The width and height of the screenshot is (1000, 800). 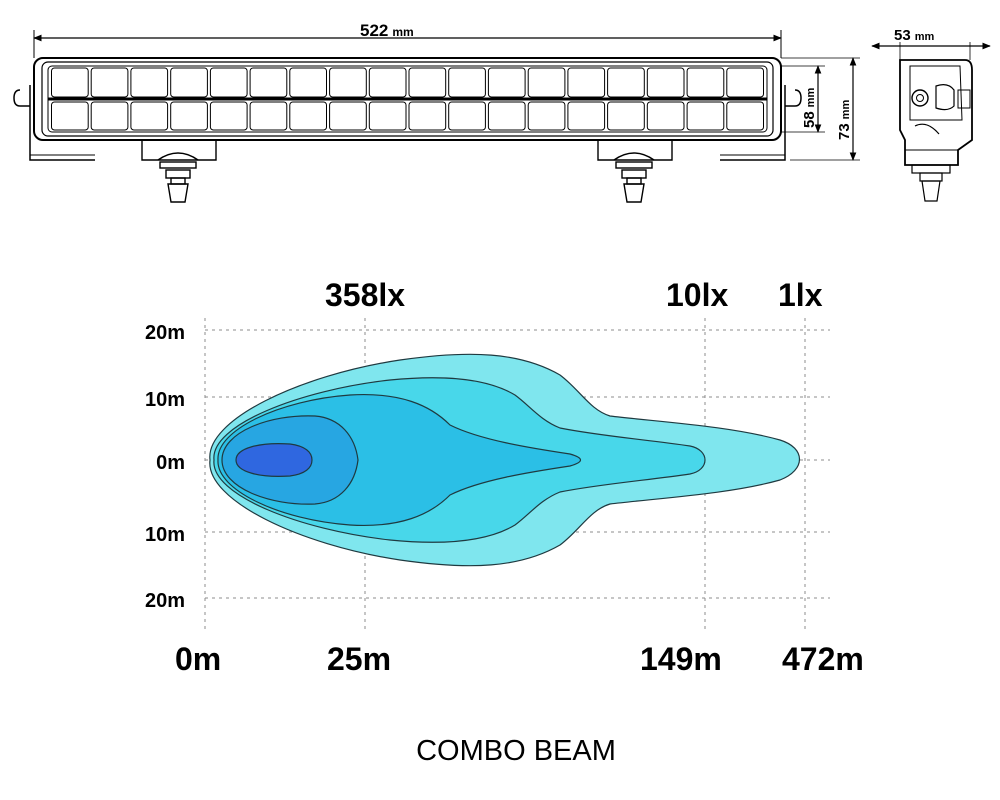 I want to click on beam-title: COMBO BEAM, so click(x=516, y=751).